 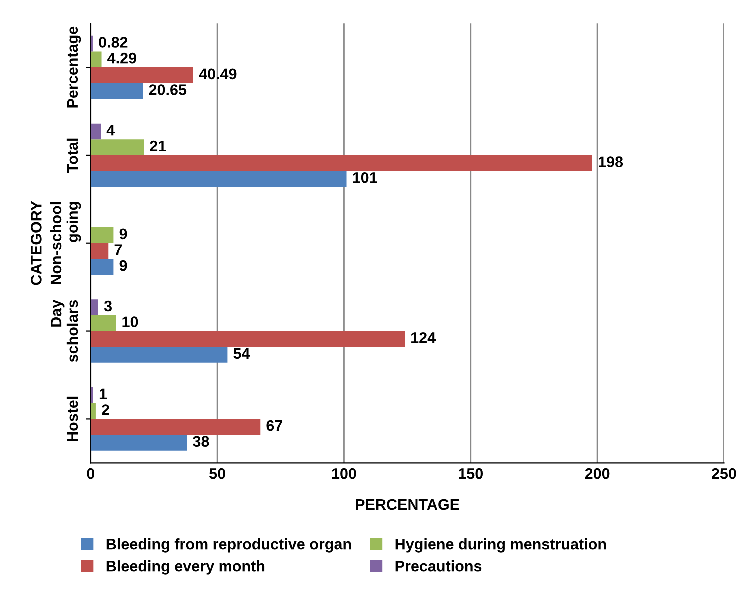 I want to click on data-label: 1, so click(x=104, y=394).